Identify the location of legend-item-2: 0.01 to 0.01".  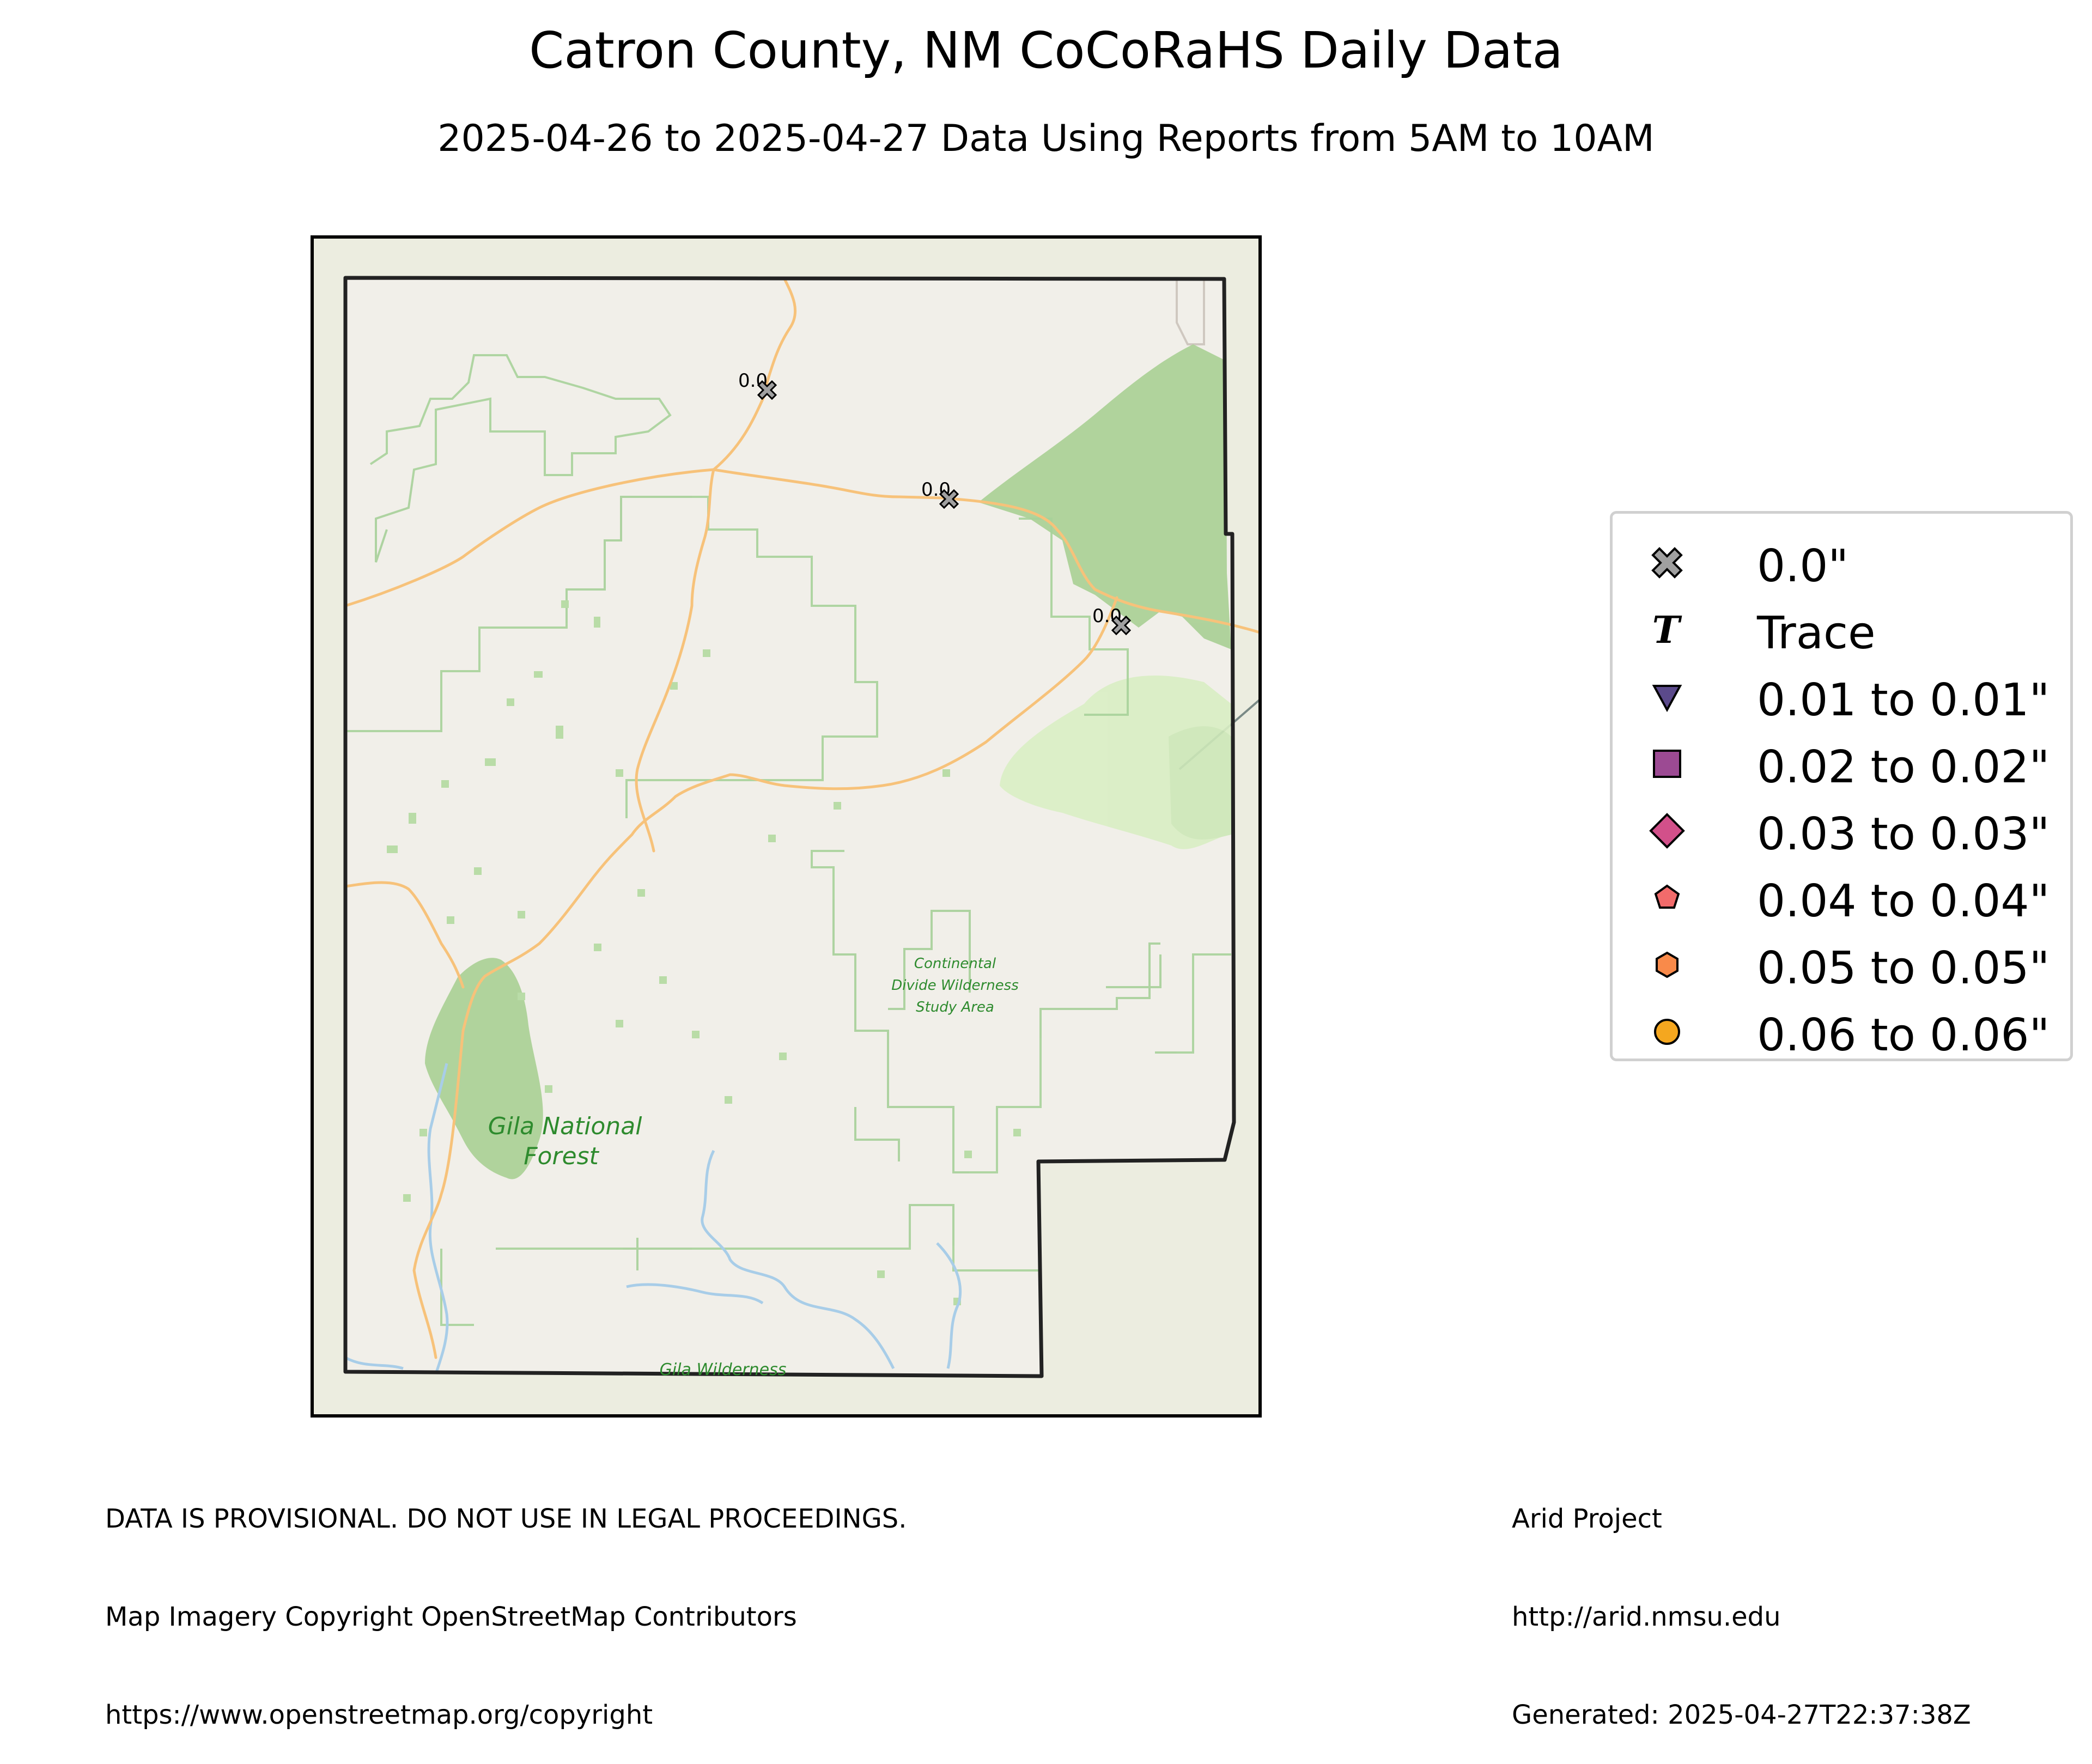
(1841, 696).